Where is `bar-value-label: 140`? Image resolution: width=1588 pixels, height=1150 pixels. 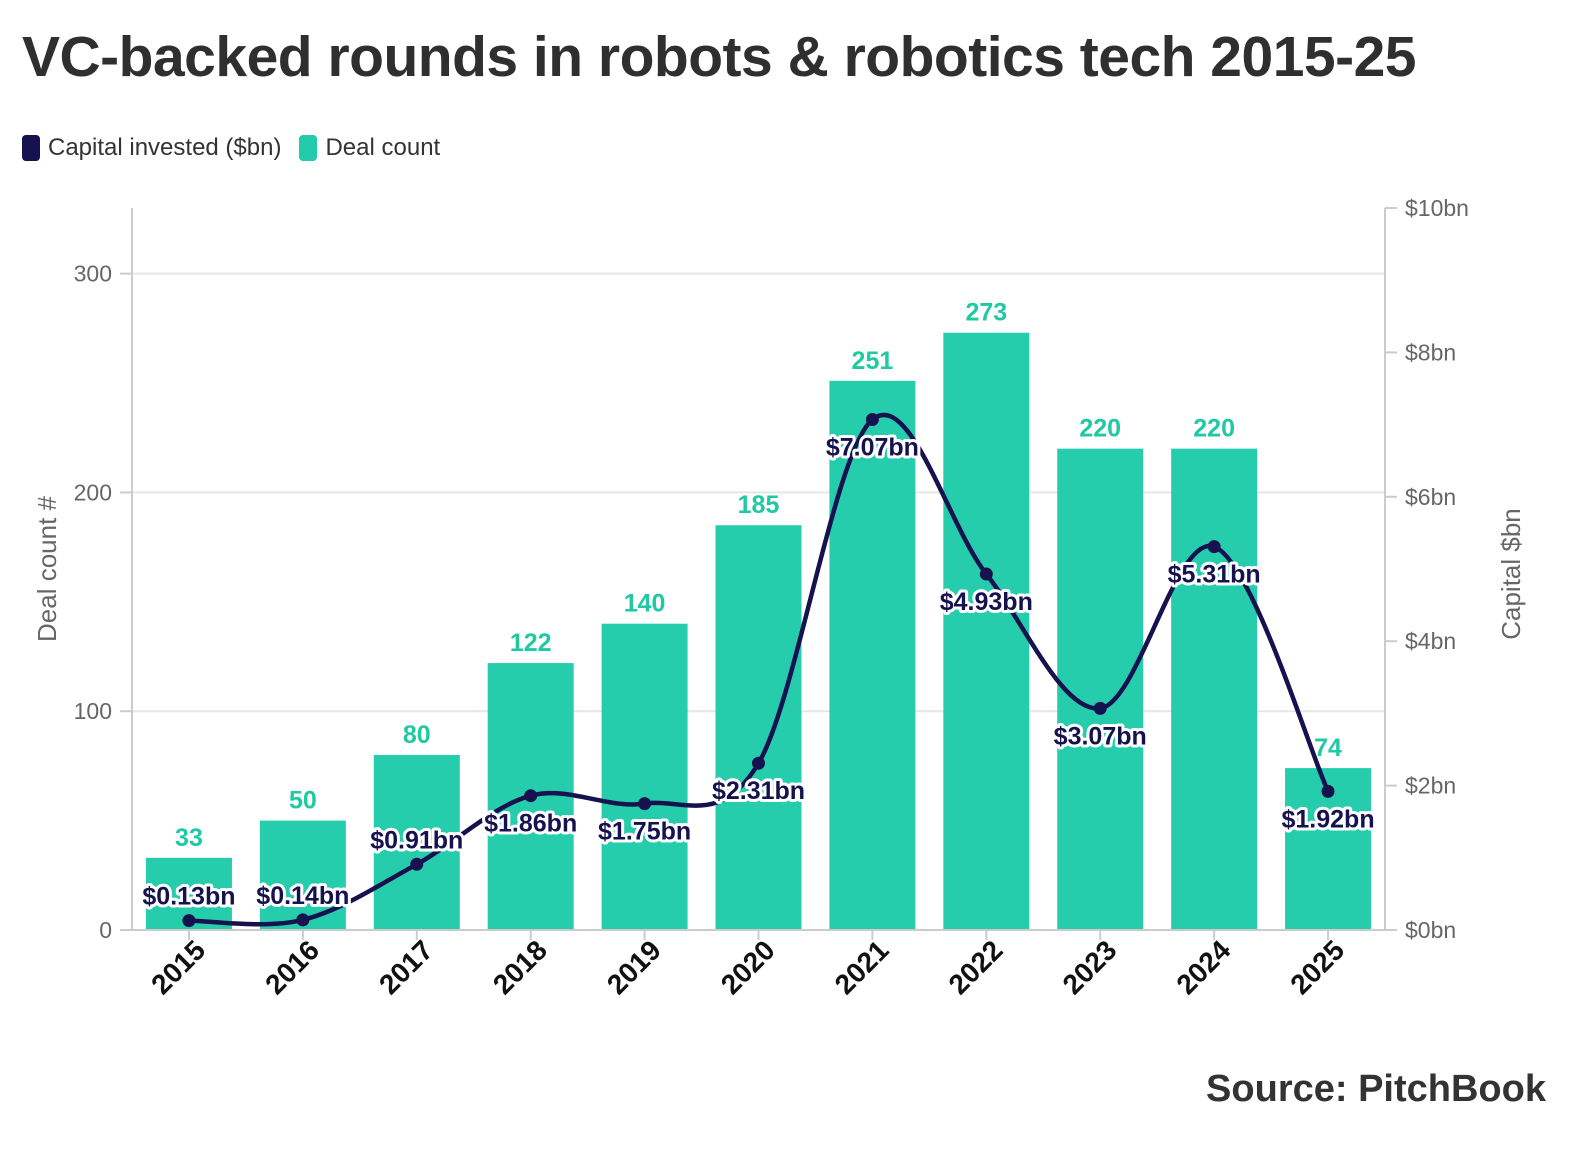
bar-value-label: 140 is located at coordinates (645, 604).